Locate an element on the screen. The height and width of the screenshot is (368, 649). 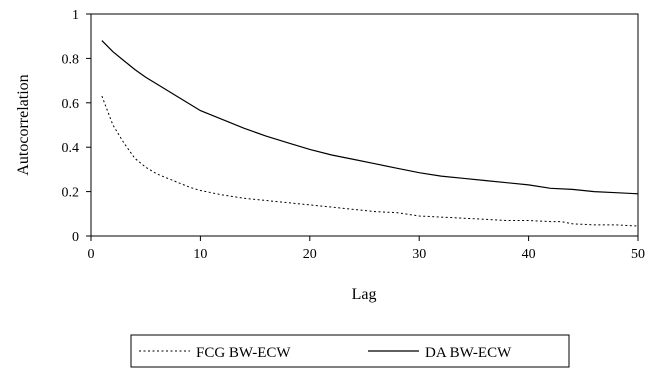
x-tick-label: 40 is located at coordinates (529, 254).